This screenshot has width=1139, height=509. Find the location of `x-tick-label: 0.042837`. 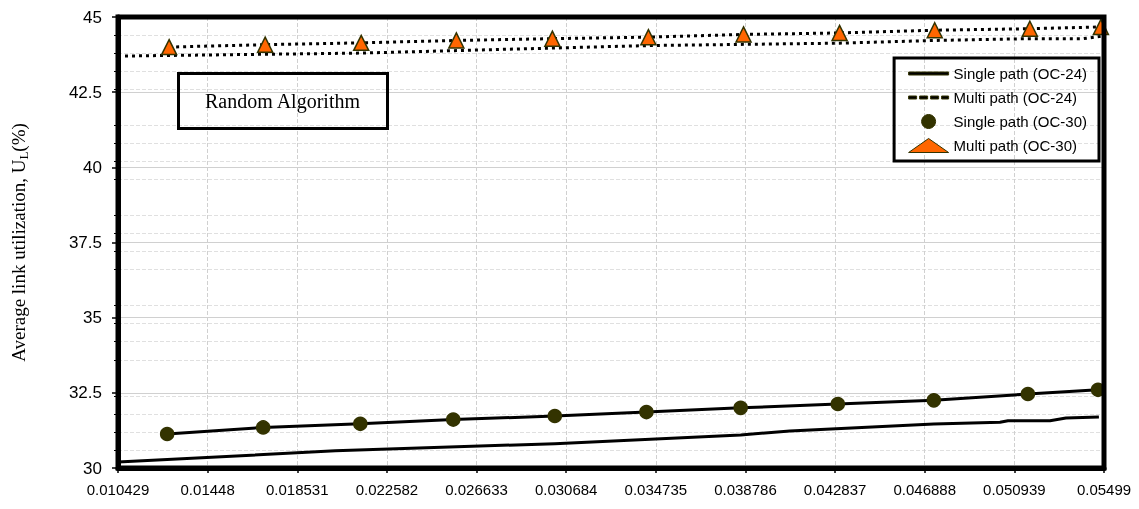

x-tick-label: 0.042837 is located at coordinates (835, 489).